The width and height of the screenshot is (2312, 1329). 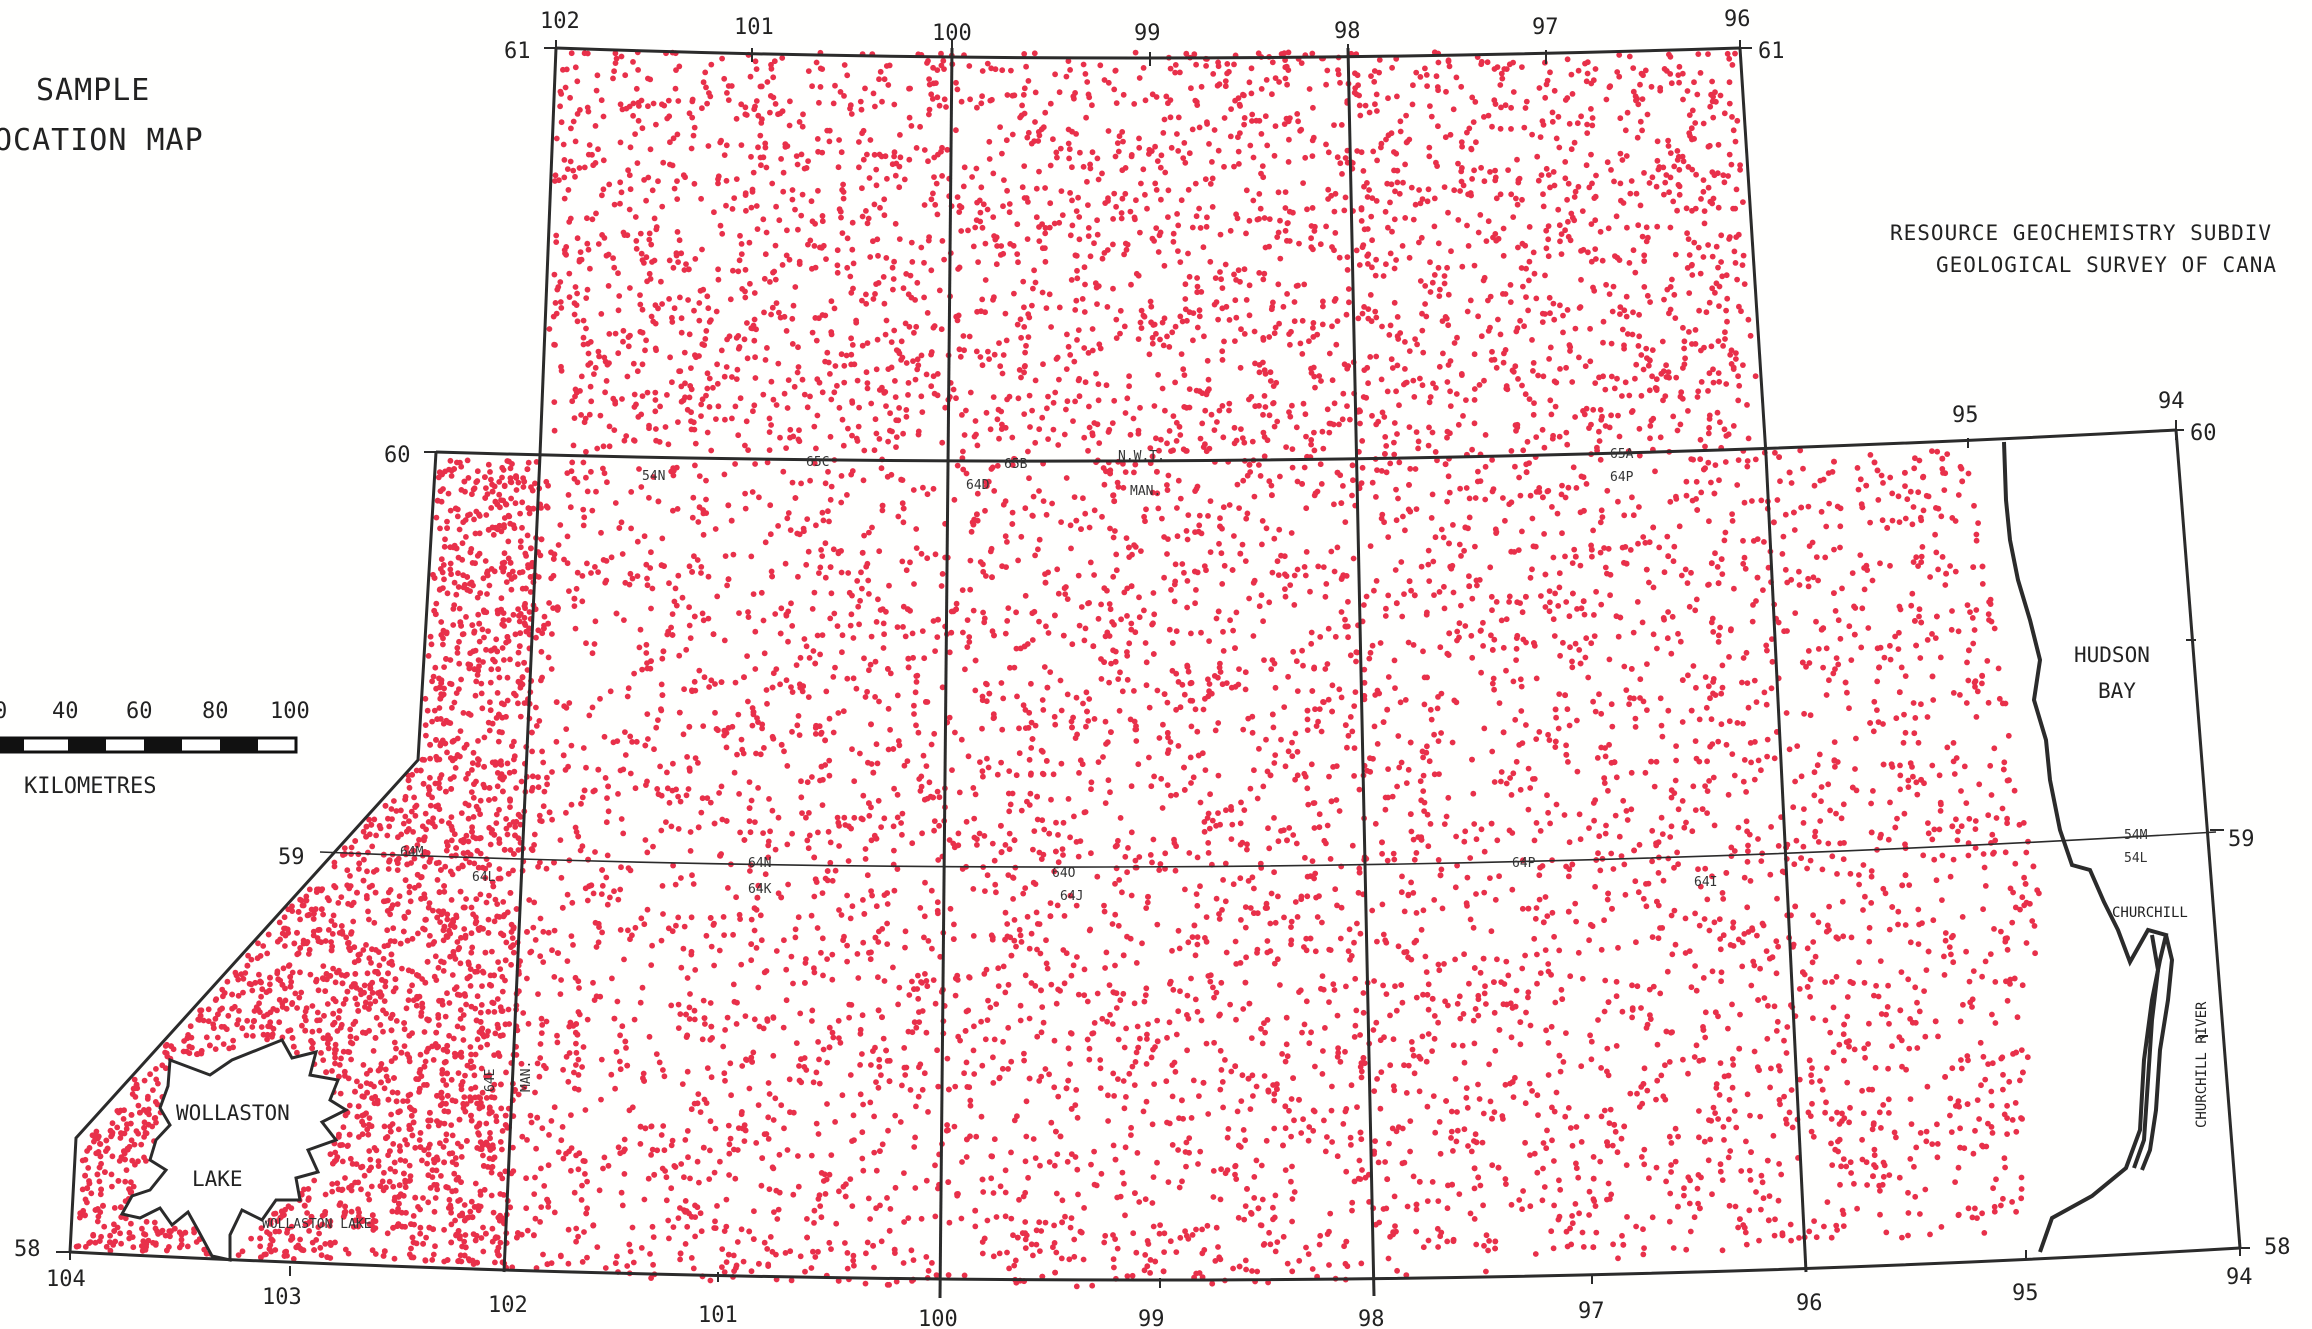 What do you see at coordinates (155, 749) in the screenshot?
I see `scale-bar: 0 40 60 80 100 KILOMETRES` at bounding box center [155, 749].